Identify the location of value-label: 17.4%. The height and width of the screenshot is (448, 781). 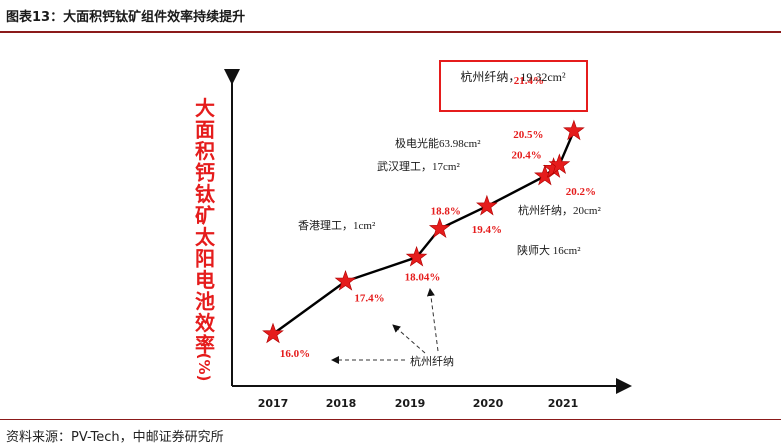
(369, 298).